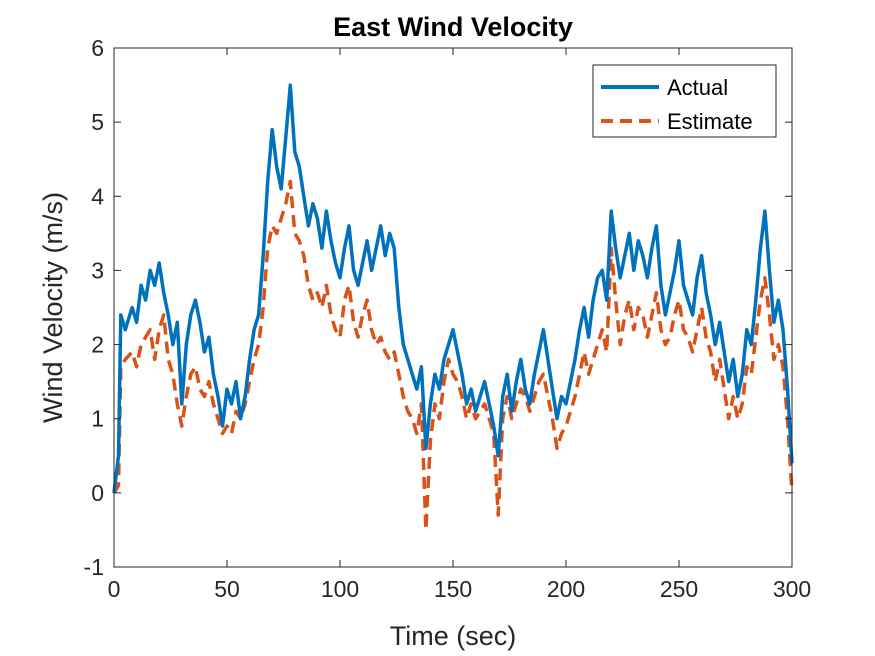 This screenshot has height=656, width=875. I want to click on x-tick-label: 50, so click(227, 589).